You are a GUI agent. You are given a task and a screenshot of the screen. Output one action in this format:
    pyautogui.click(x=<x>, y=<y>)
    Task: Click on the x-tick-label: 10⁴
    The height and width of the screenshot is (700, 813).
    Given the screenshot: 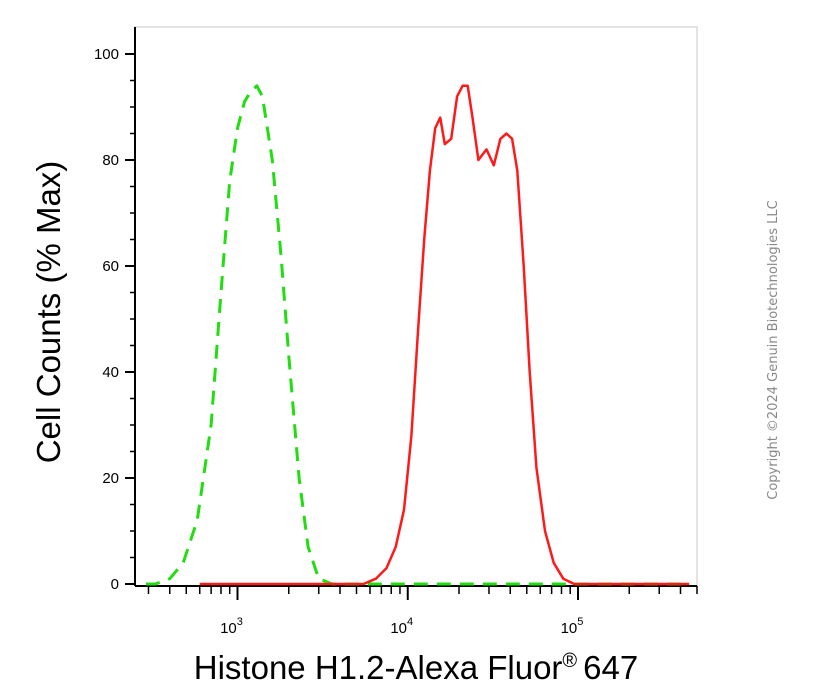 What is the action you would take?
    pyautogui.click(x=401, y=626)
    